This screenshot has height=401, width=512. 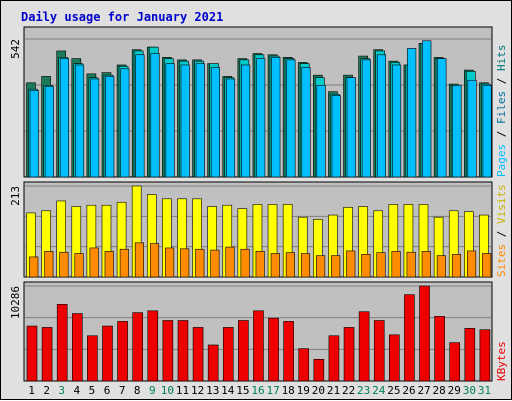 What do you see at coordinates (137, 390) in the screenshot?
I see `day-label-8: 8` at bounding box center [137, 390].